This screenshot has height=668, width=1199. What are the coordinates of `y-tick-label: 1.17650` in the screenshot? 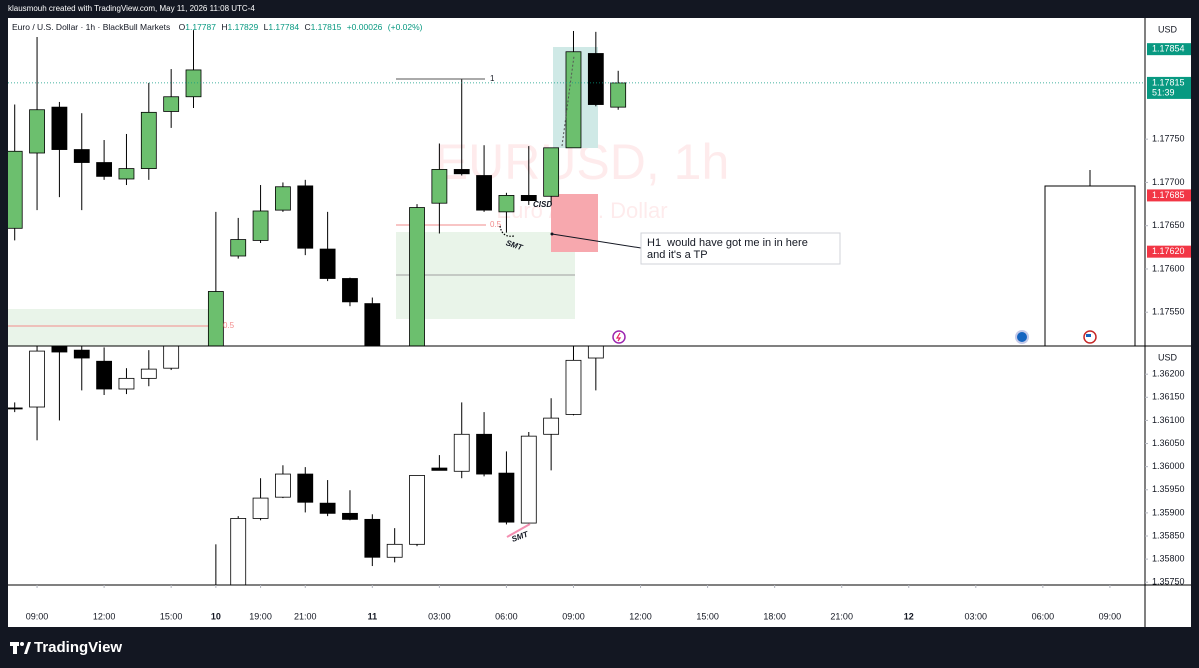 It's located at (1168, 225).